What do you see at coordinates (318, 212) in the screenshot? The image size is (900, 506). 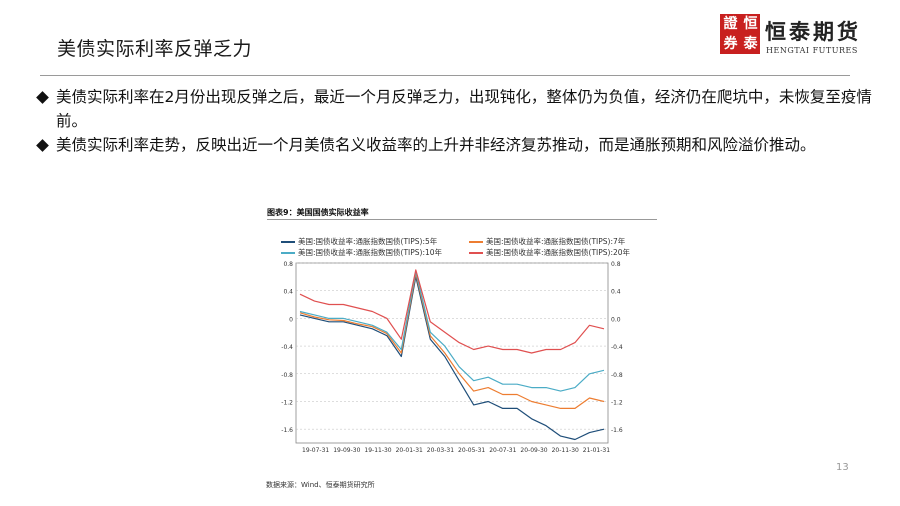 I see `figure-caption: 图表9：美国国债实际收益率` at bounding box center [318, 212].